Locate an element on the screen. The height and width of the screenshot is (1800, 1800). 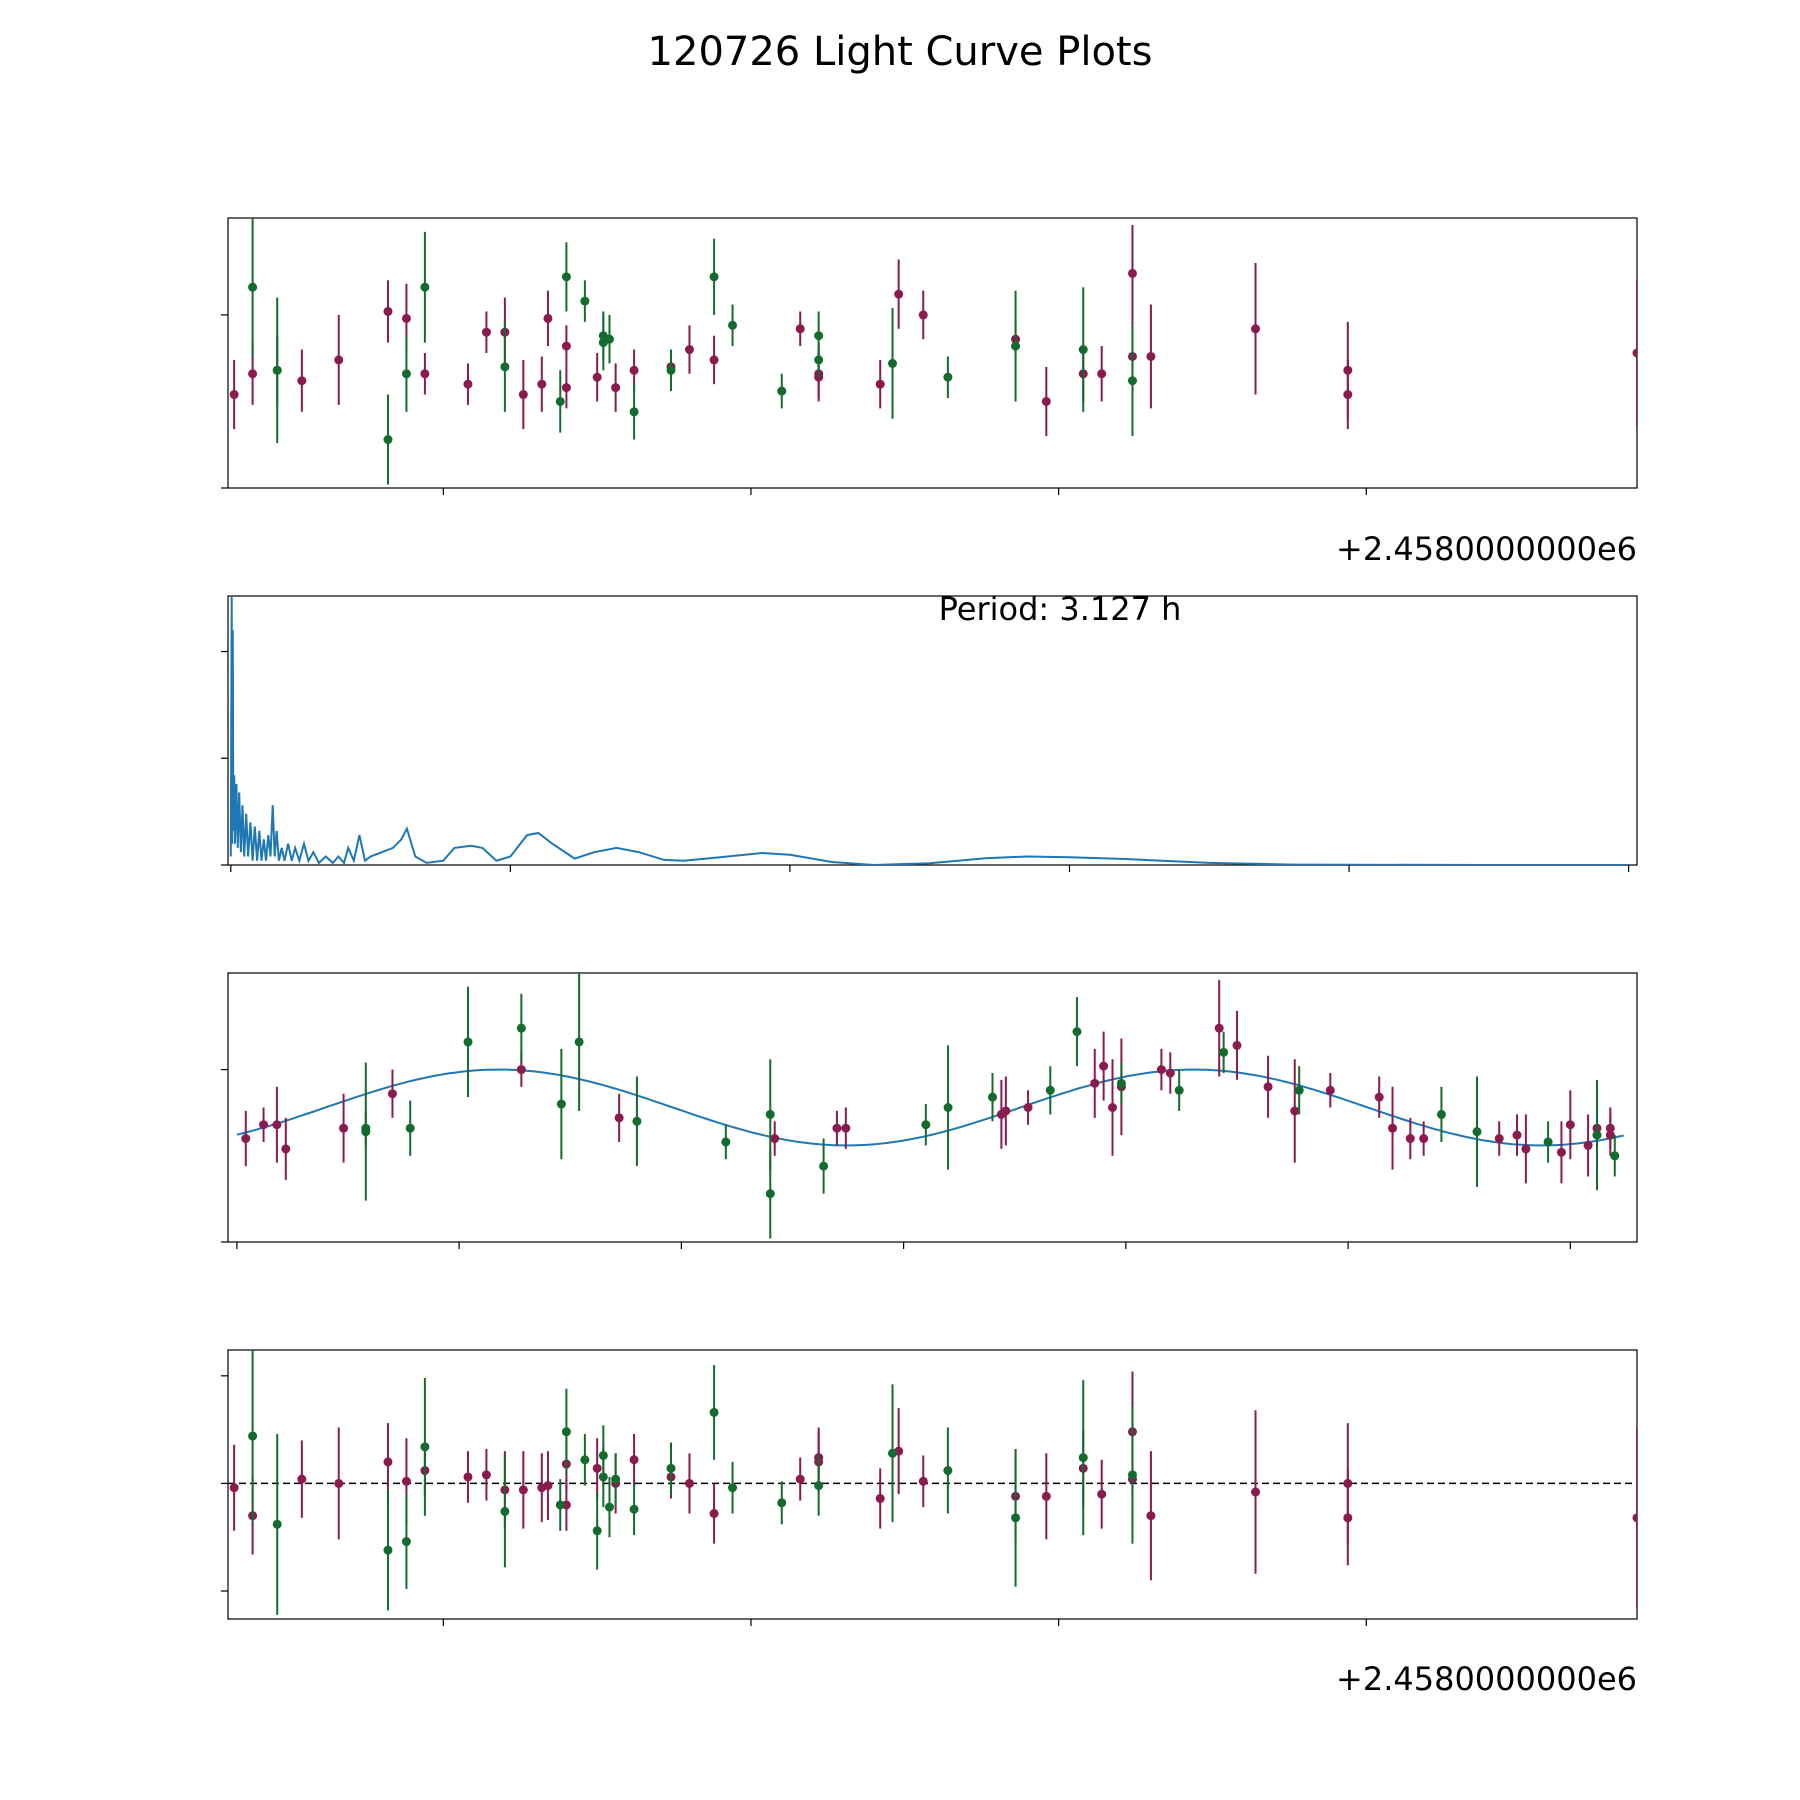
periodogram-panel: Period: 3.127 h is located at coordinates (929, 731).